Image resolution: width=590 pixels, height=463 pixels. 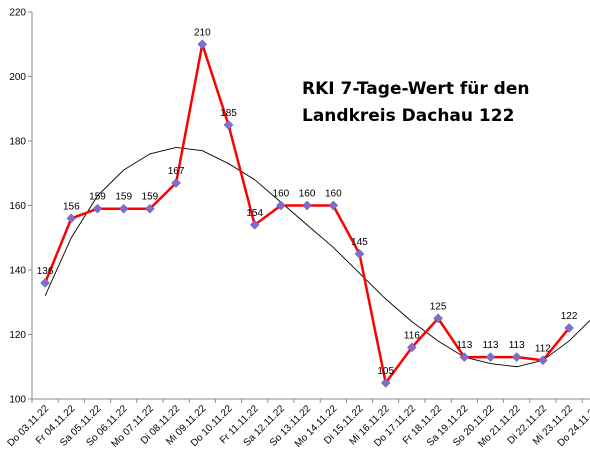 What do you see at coordinates (17, 400) in the screenshot?
I see `y-tick-label: 100` at bounding box center [17, 400].